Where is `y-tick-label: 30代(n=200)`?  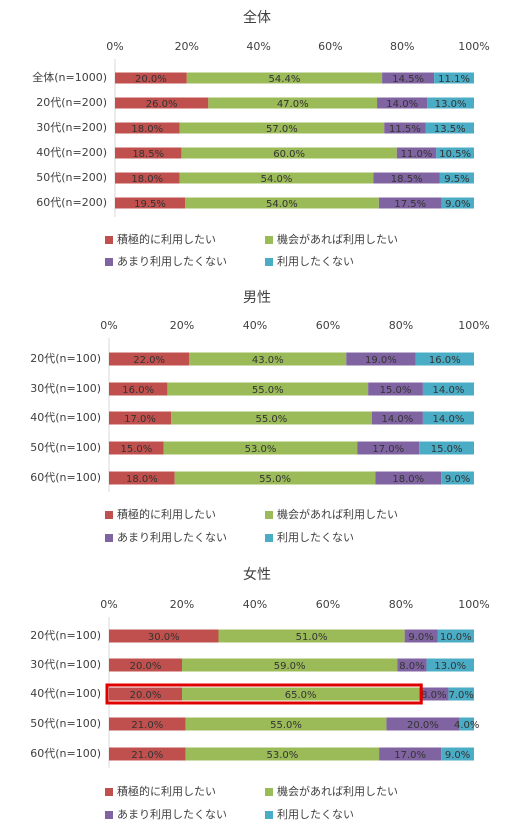
y-tick-label: 30代(n=200) is located at coordinates (71, 127).